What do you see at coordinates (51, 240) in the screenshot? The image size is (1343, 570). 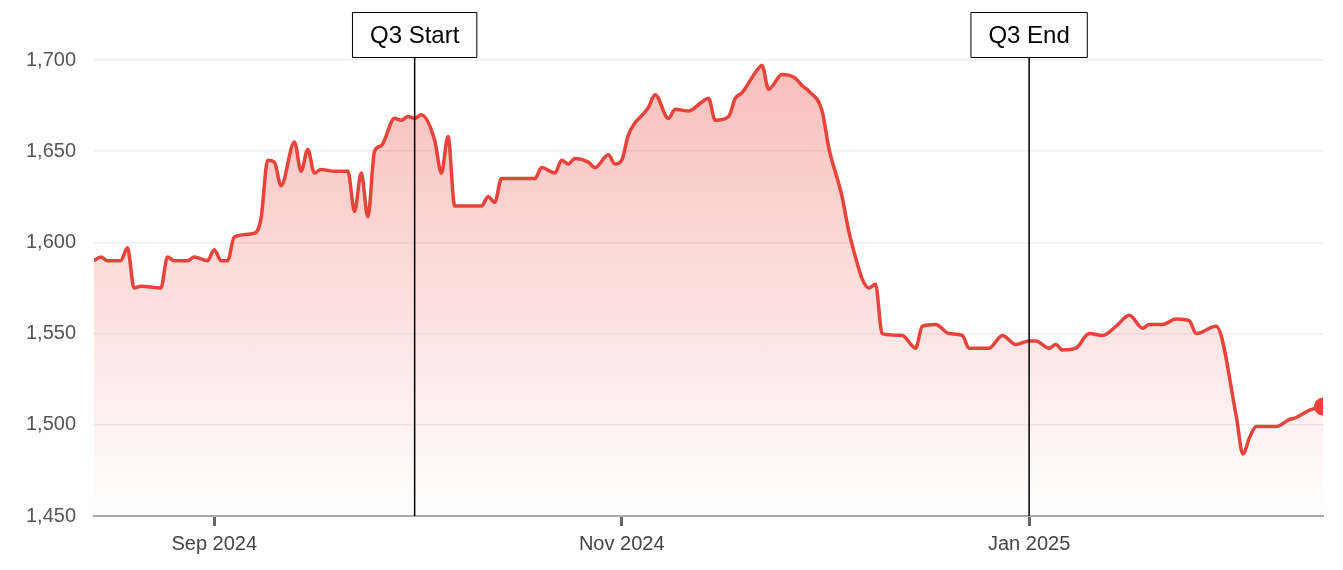 I see `y-tick-label: 1,600` at bounding box center [51, 240].